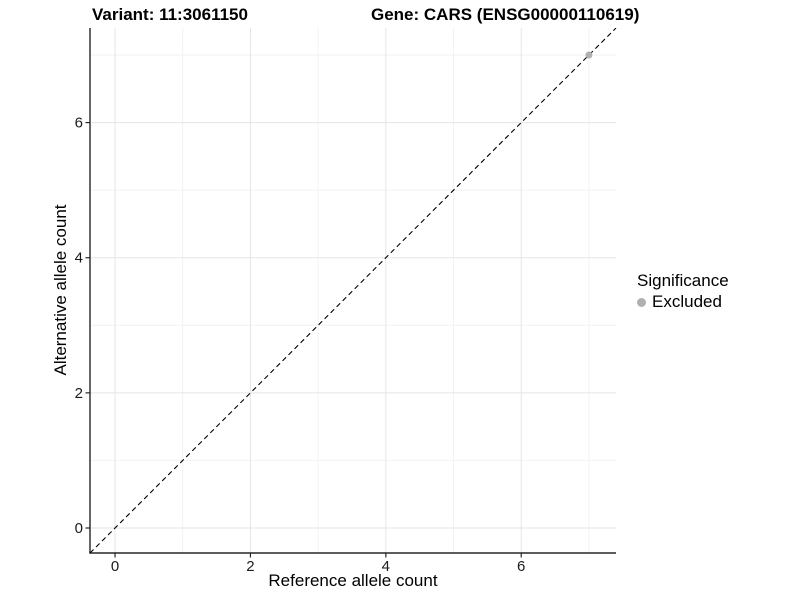  Describe the element at coordinates (170, 14) in the screenshot. I see `plot-title-variant: Variant: 11:3061150` at that location.